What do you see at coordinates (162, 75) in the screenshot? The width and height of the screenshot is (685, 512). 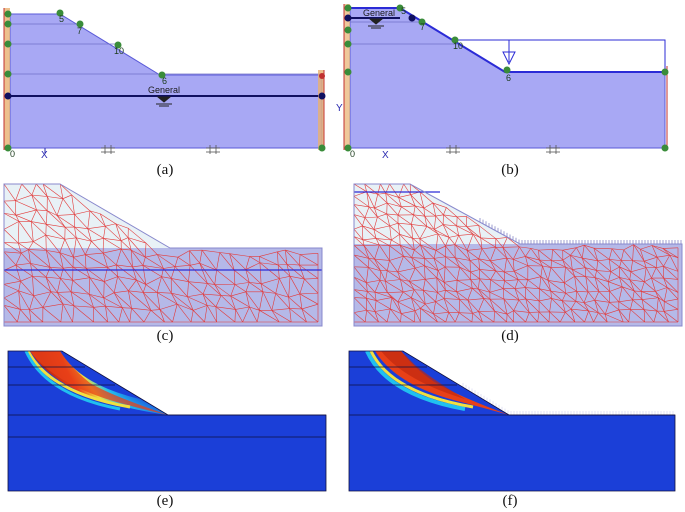 I see `point-6-a` at bounding box center [162, 75].